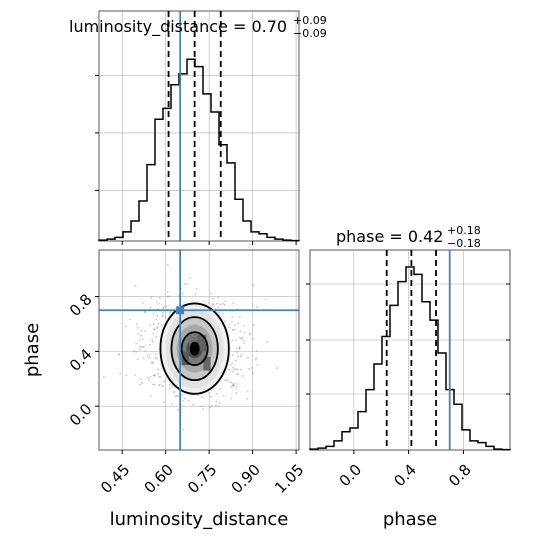  I want to click on title-luminosity-distance-plus: +0.09, so click(310, 20).